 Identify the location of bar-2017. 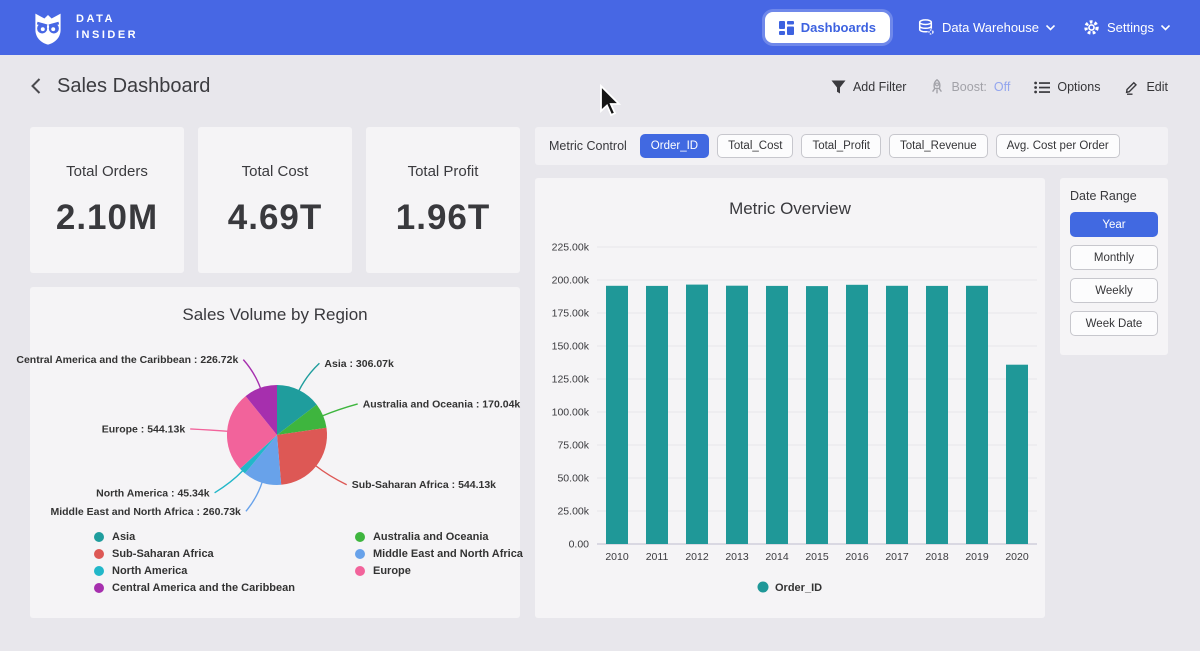
(897, 414).